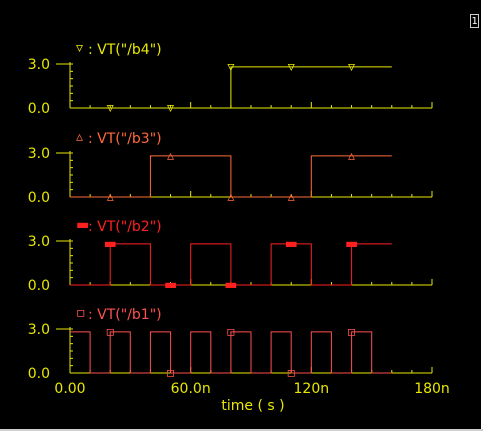 The image size is (483, 431). What do you see at coordinates (125, 139) in the screenshot?
I see `legend-label: : VT("/b3")` at bounding box center [125, 139].